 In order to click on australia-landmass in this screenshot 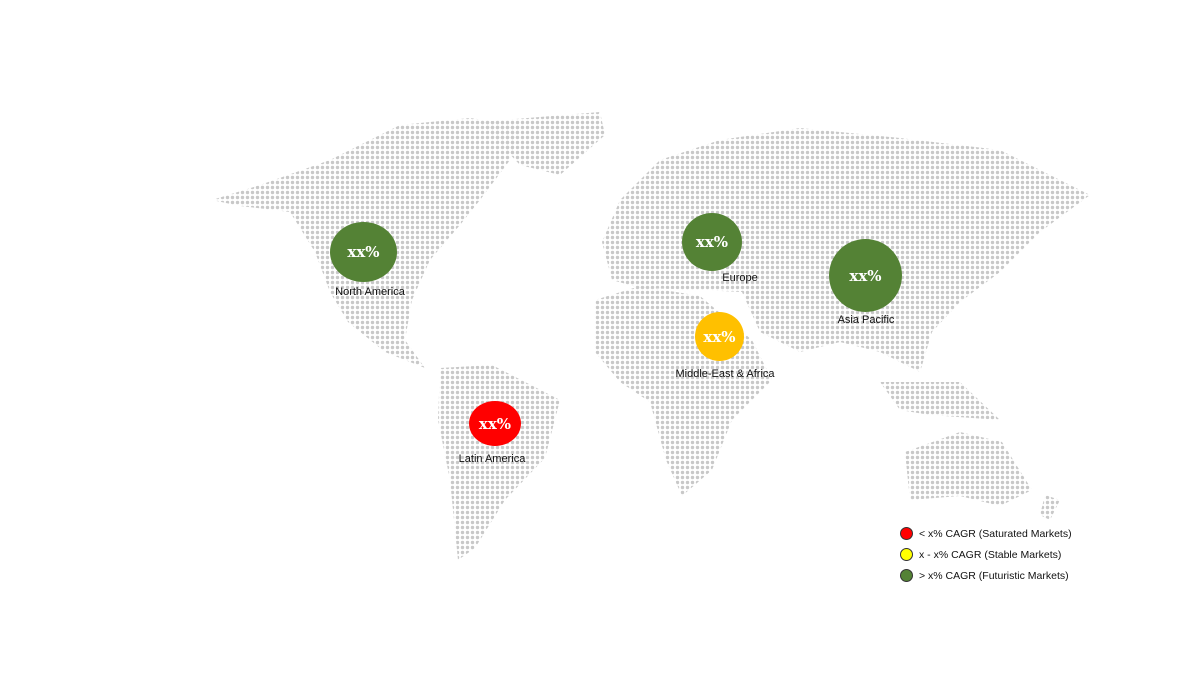, I will do `click(968, 469)`.